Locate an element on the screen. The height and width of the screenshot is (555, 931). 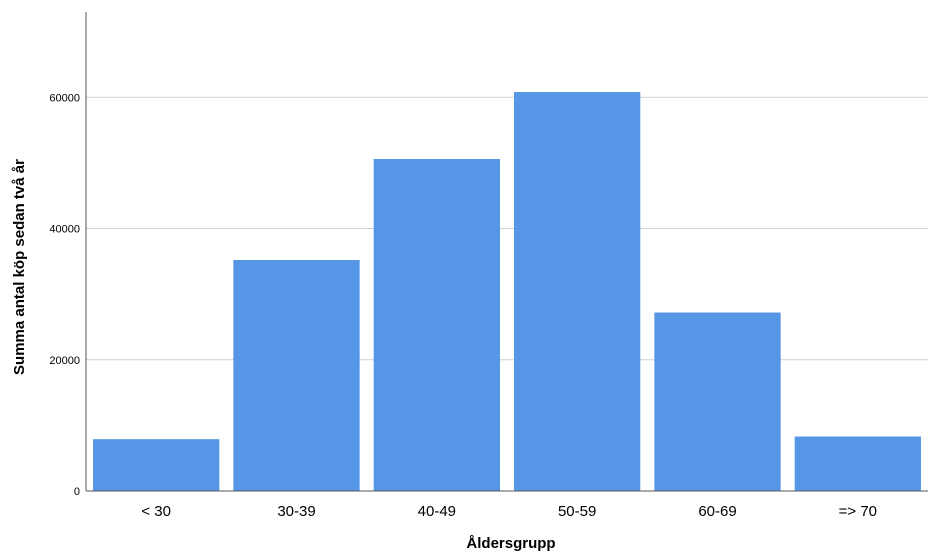
y-tick-labels: 0 20000 40000 60000 is located at coordinates (64, 295).